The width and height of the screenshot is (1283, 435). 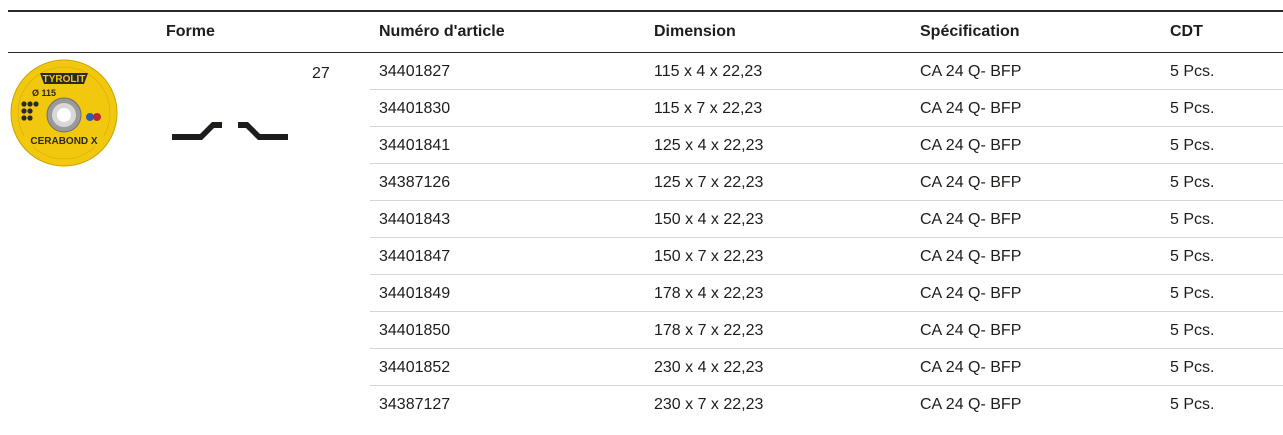 I want to click on dimension-cell: 125 x 4 x 22,23, so click(x=709, y=145).